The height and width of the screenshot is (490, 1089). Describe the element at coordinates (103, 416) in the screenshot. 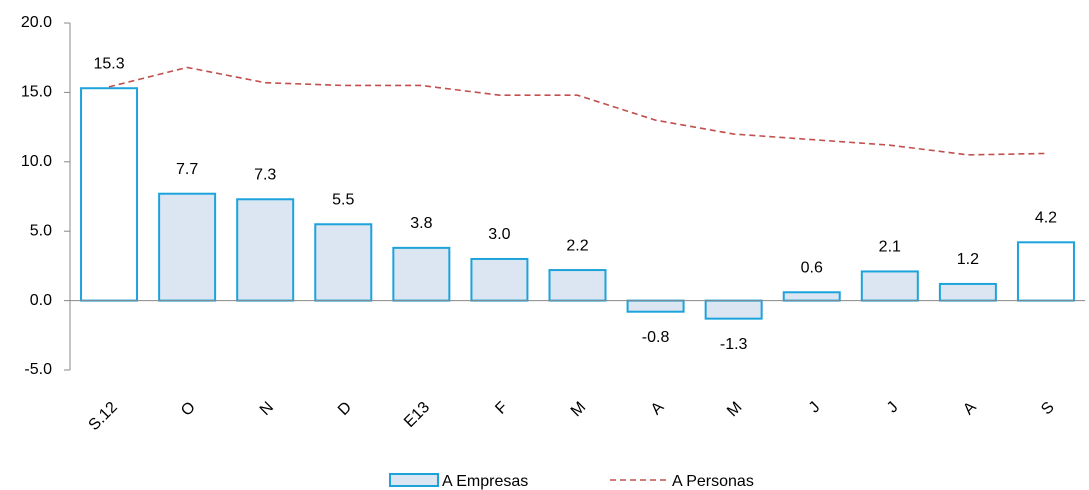

I see `x-tick-label: S.12` at that location.